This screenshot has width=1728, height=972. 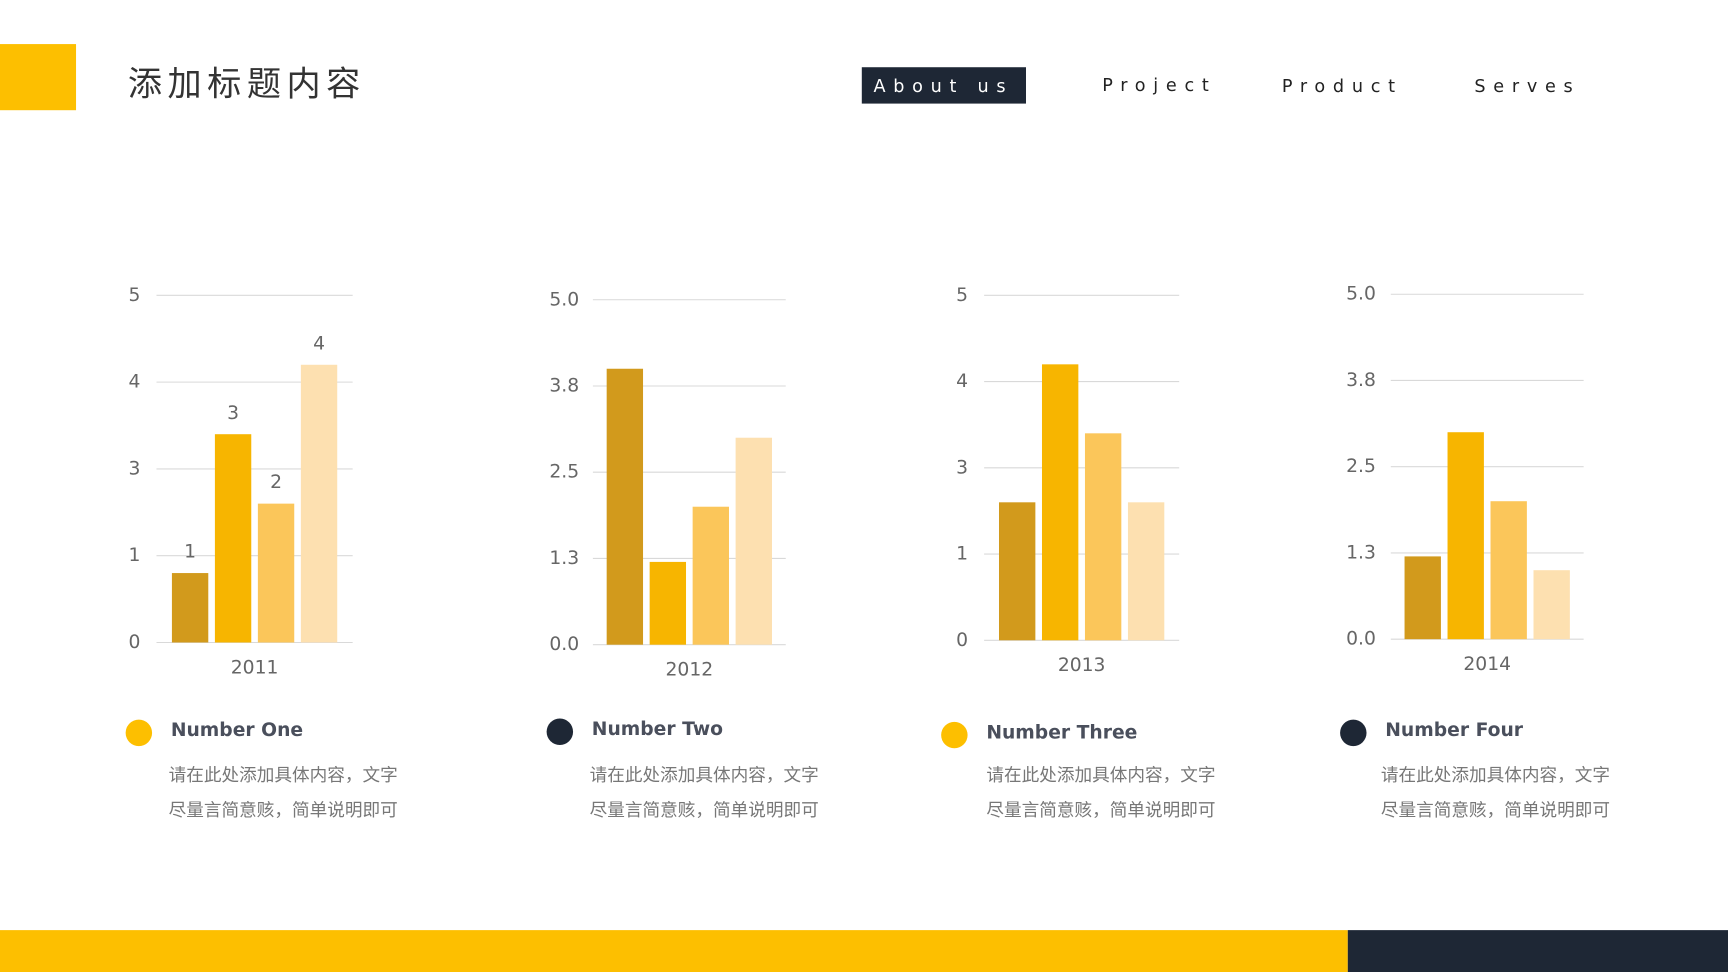 What do you see at coordinates (190, 552) in the screenshot?
I see `data-label: 1` at bounding box center [190, 552].